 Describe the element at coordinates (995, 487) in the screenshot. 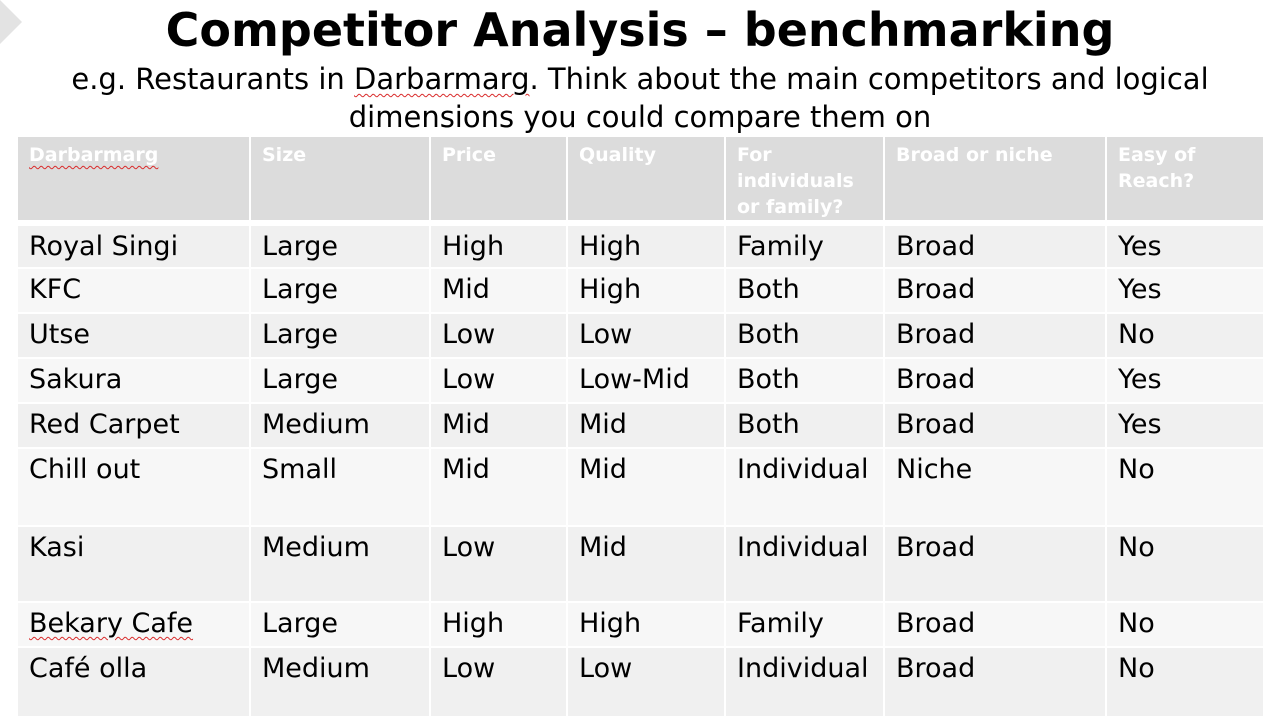

I see `cell-broad-or-niche: Niche` at that location.